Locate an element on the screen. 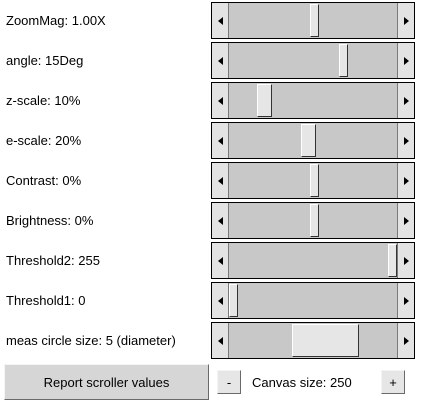 This screenshot has width=424, height=406. threshold1-scroll-thumb is located at coordinates (233, 300).